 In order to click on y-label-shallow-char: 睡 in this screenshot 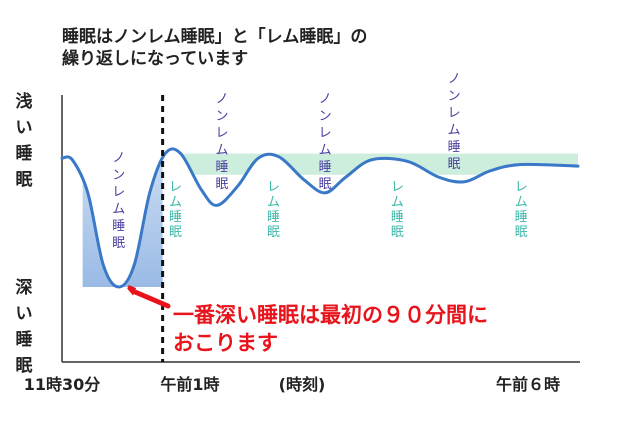, I will do `click(24, 153)`.